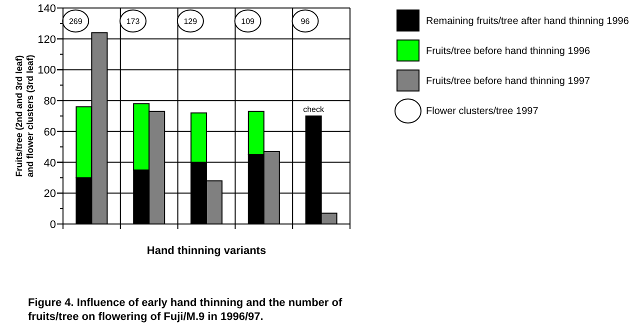 Image resolution: width=630 pixels, height=334 pixels. Describe the element at coordinates (53, 225) in the screenshot. I see `y-tick-label: 0` at that location.